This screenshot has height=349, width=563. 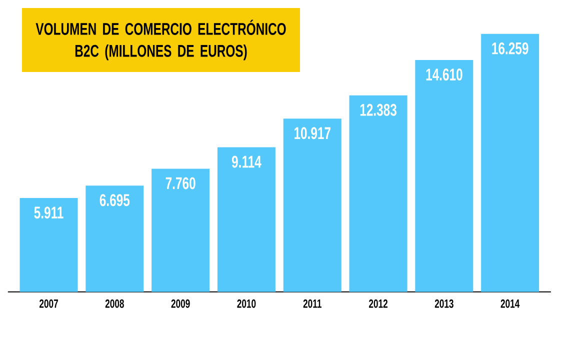 I want to click on data-label: 14.610, so click(x=444, y=74).